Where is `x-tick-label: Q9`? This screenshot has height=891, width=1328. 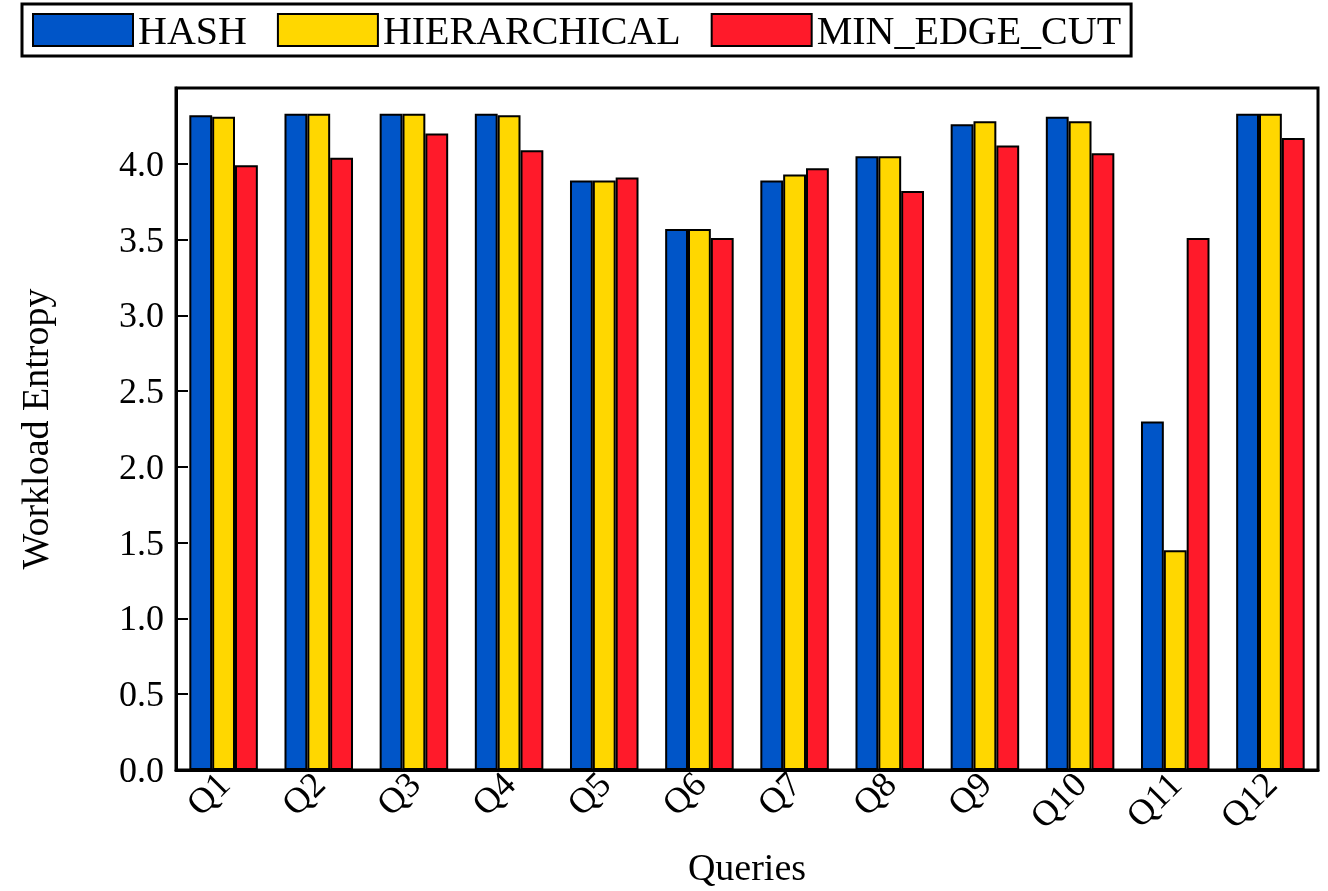 x-tick-label: Q9 is located at coordinates (969, 793).